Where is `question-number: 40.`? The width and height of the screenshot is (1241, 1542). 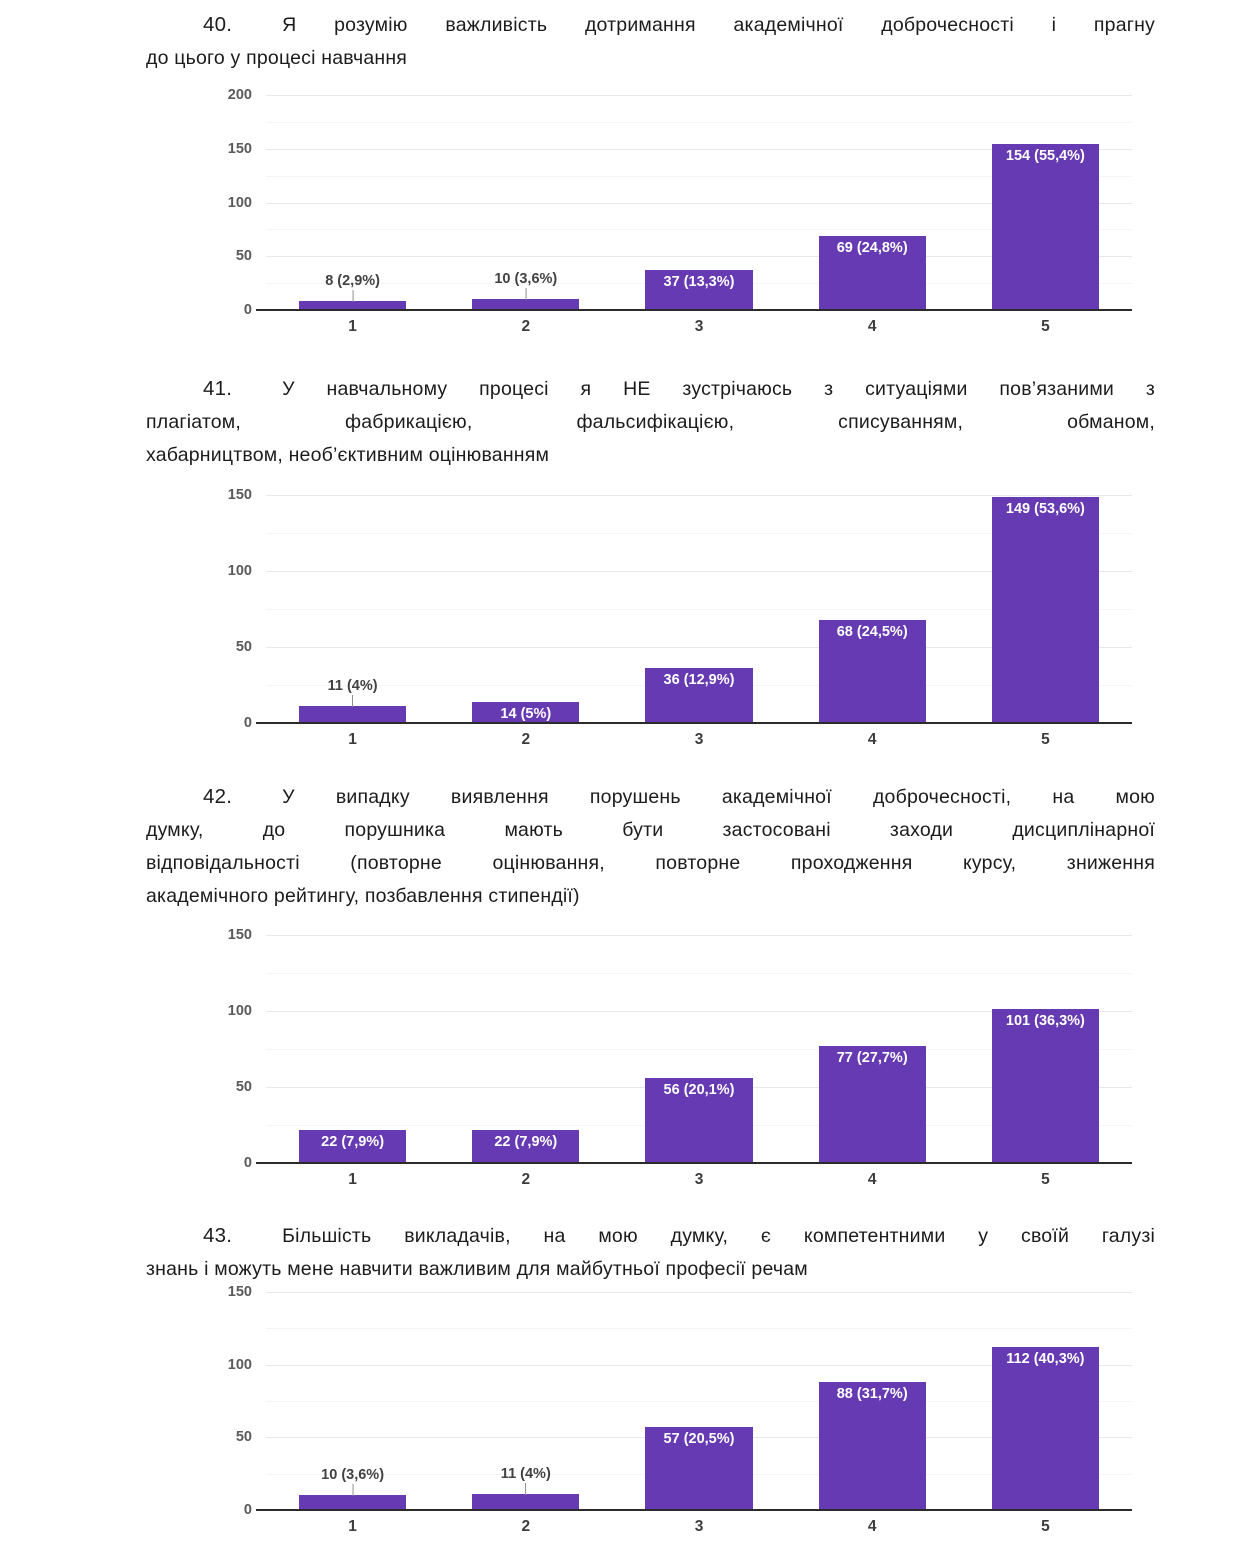
question-number: 40. is located at coordinates (218, 24).